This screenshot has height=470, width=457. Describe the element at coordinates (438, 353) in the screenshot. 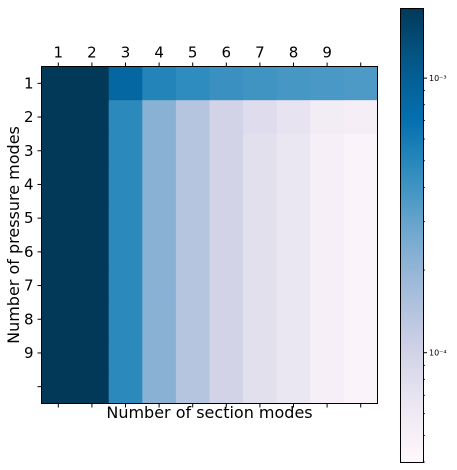

I see `colorbar-tick-label: 10⁻⁴` at that location.